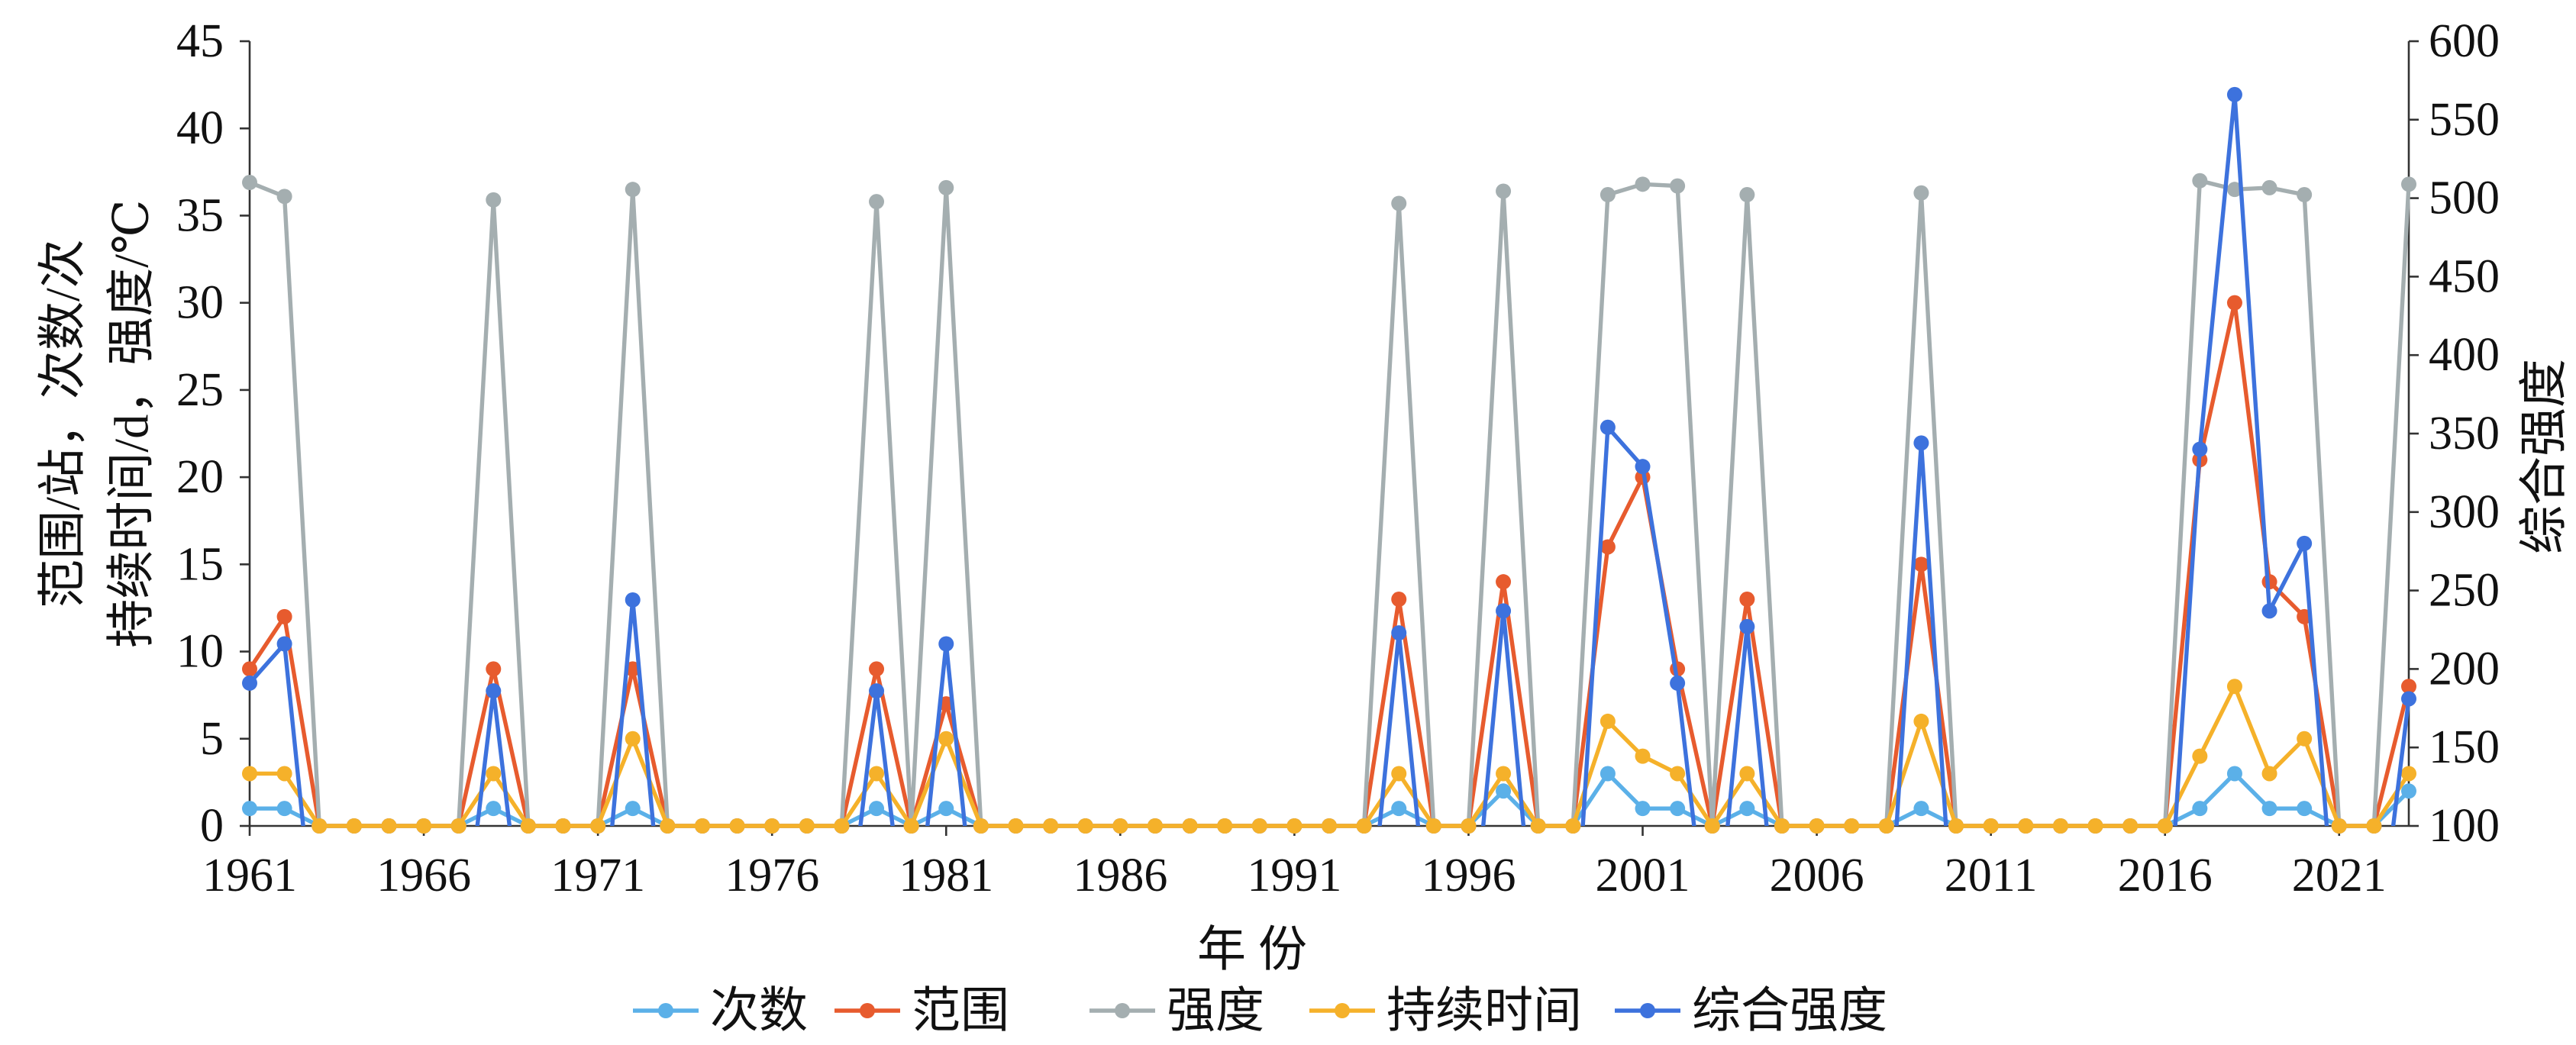  I want to click on right-axis-tick-label: 450, so click(2464, 276).